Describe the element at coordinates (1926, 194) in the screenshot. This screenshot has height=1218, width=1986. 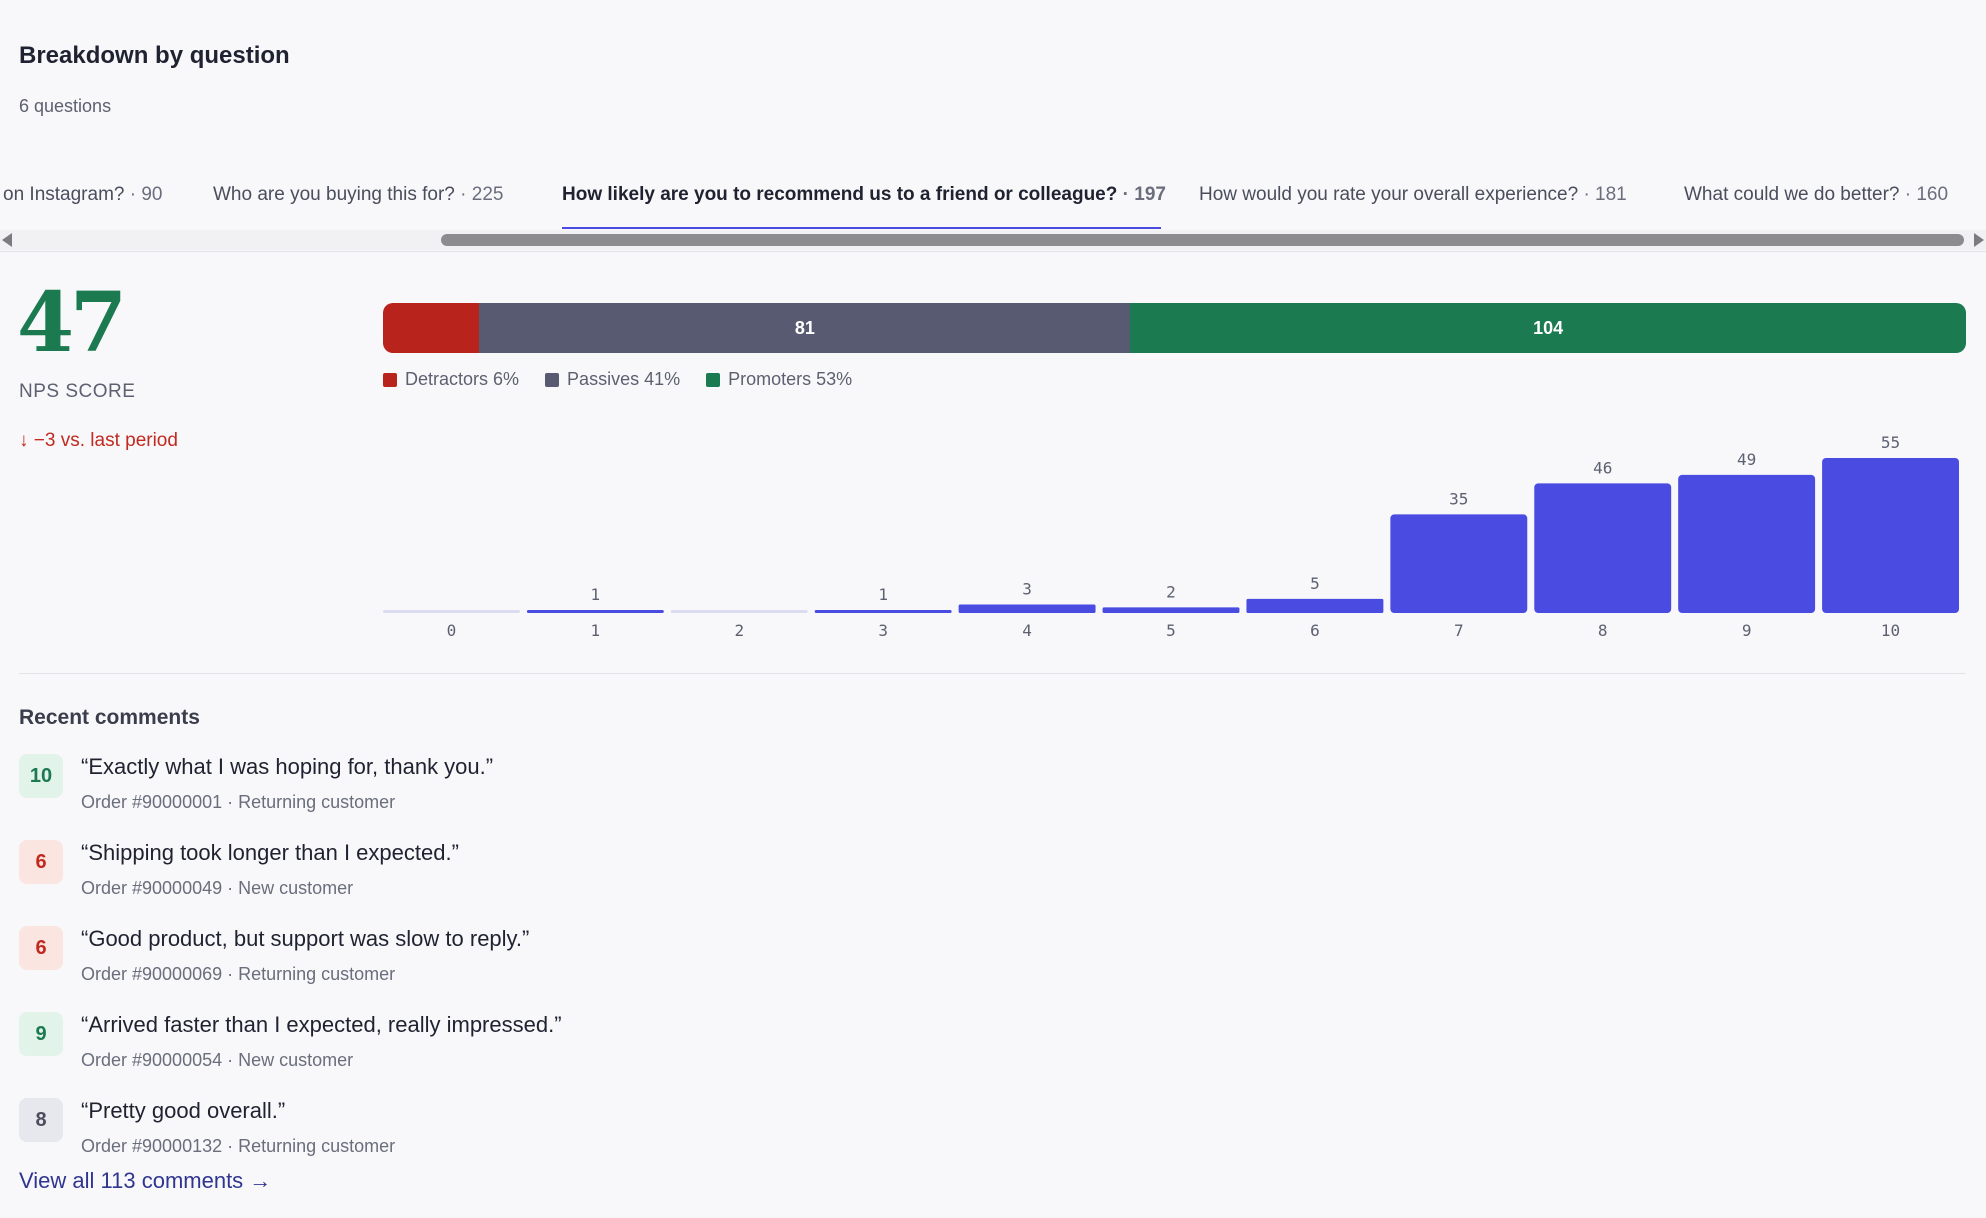
I see `tab-count: · 160` at that location.